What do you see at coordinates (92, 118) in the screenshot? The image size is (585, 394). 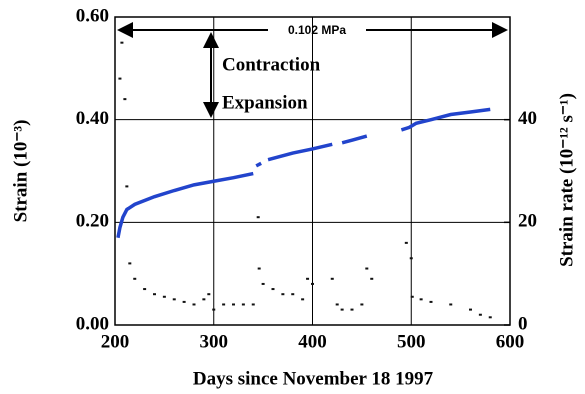 I see `y-tick-label: 0.40` at bounding box center [92, 118].